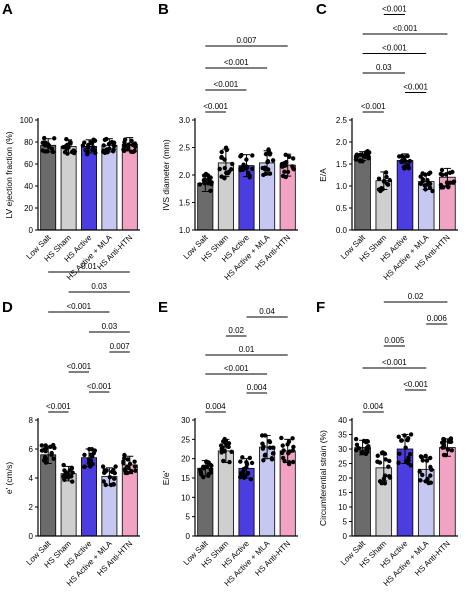  I want to click on y-axis-label: IVS diameter (mm), so click(166, 174).